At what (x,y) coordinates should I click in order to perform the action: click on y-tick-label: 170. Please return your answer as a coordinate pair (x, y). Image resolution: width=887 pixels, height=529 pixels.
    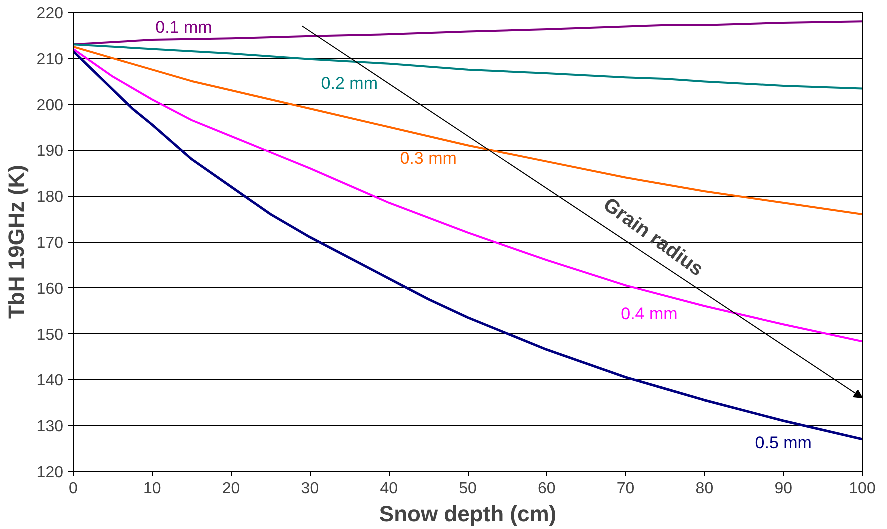
    Looking at the image, I should click on (50, 243).